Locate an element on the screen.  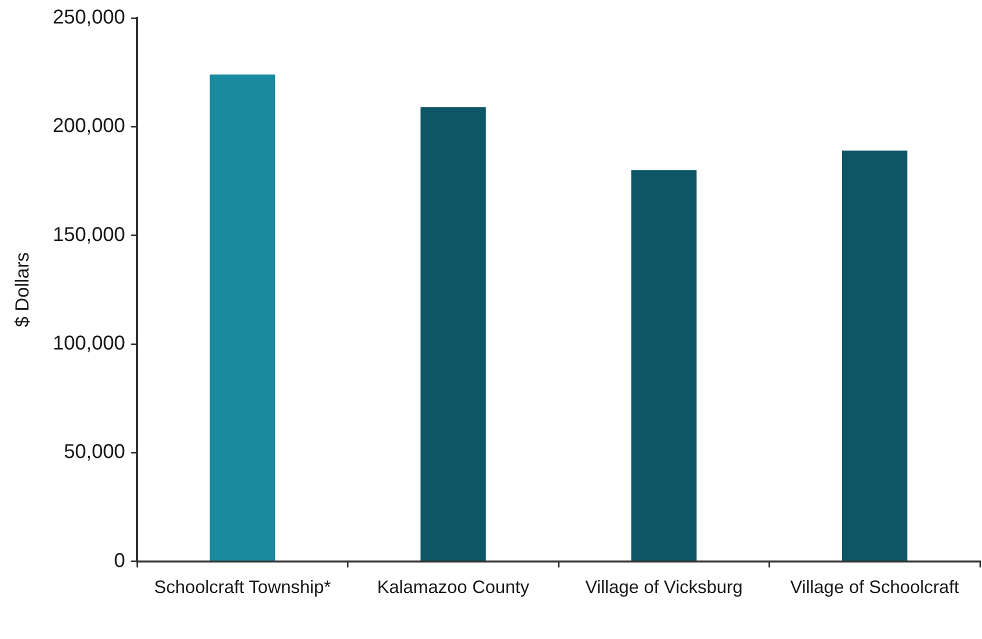
y-tick-label: 100,000 is located at coordinates (89, 343).